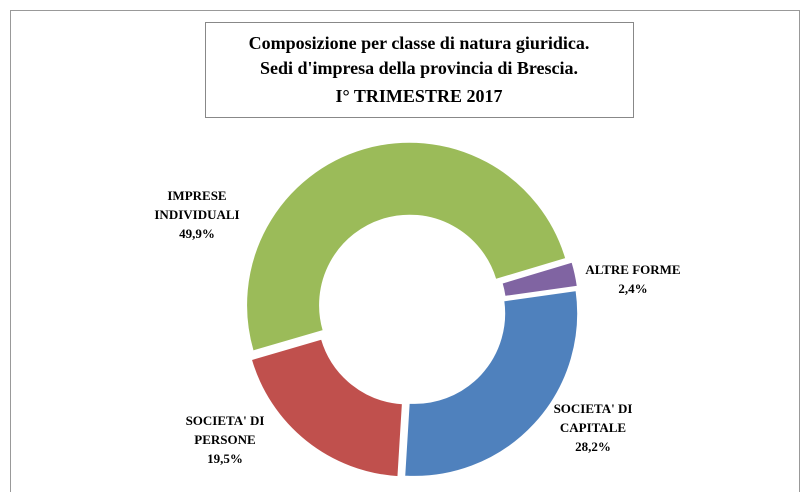 The width and height of the screenshot is (810, 492). What do you see at coordinates (196, 205) in the screenshot?
I see `slice-label: IMPRESE INDIVIDUALI` at bounding box center [196, 205].